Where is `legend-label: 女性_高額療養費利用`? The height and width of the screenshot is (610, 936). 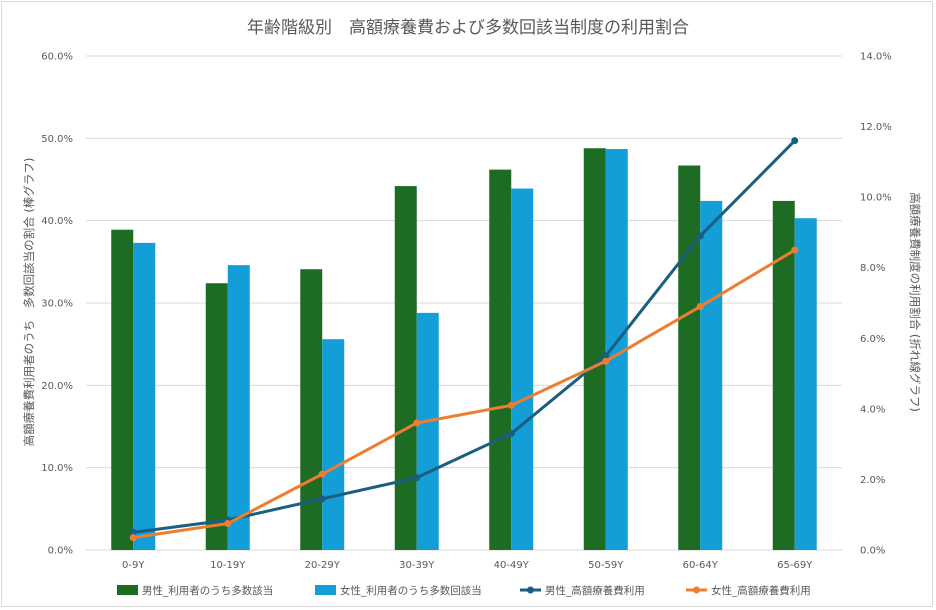 legend-label: 女性_高額療養費利用 is located at coordinates (761, 590).